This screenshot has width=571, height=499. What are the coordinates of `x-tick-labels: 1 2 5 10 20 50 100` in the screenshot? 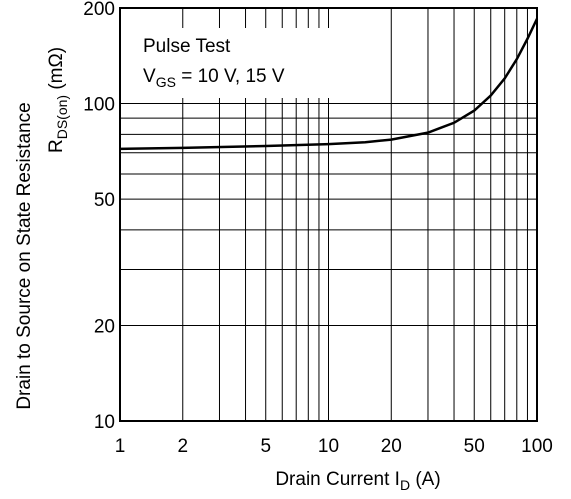 It's located at (334, 446).